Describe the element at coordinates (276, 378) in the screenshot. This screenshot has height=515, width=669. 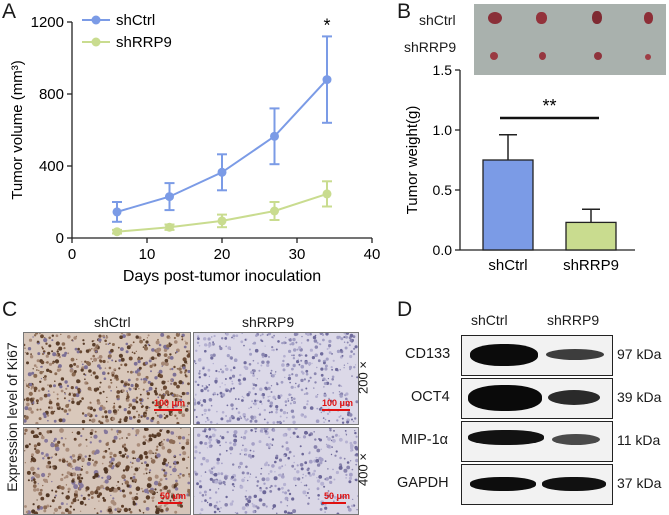
I see `ihc-image-shrrp9-200x` at that location.